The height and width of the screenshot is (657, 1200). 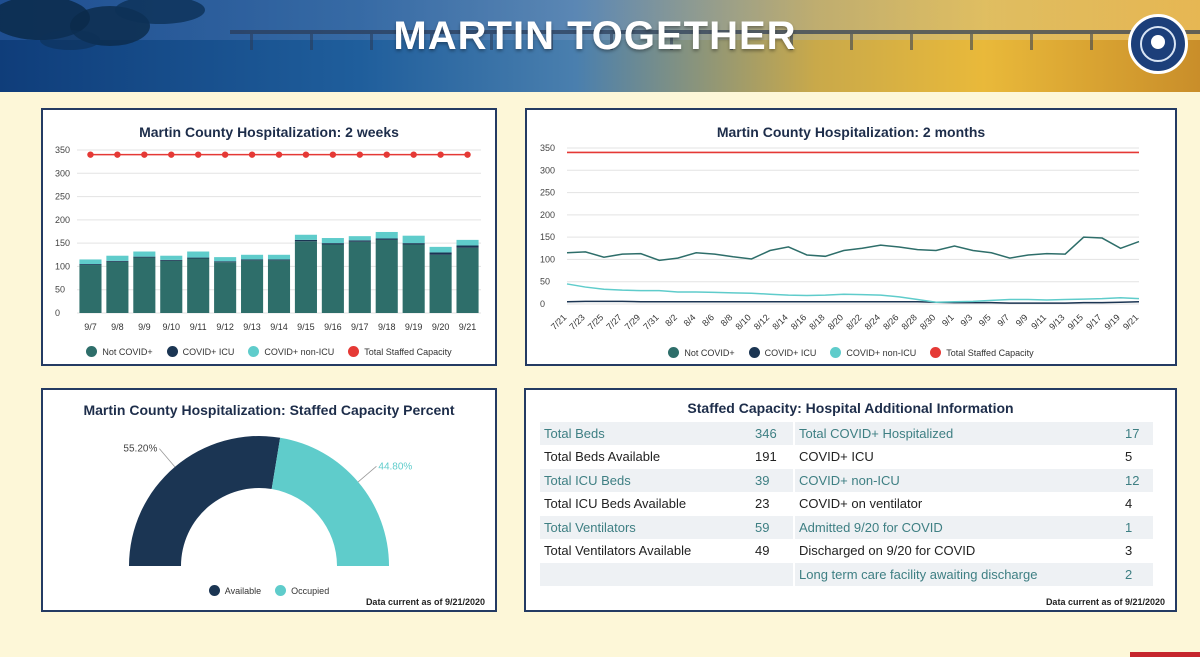 What do you see at coordinates (966, 320) in the screenshot?
I see `x-tick-label: 9/3` at bounding box center [966, 320].